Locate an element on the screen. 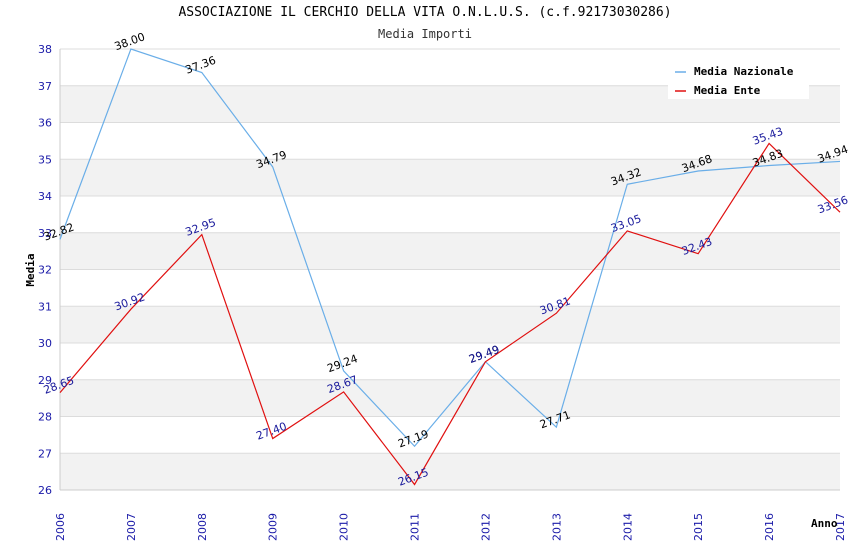 This screenshot has width=850, height=550. y-tick-label: 32 is located at coordinates (45, 270).